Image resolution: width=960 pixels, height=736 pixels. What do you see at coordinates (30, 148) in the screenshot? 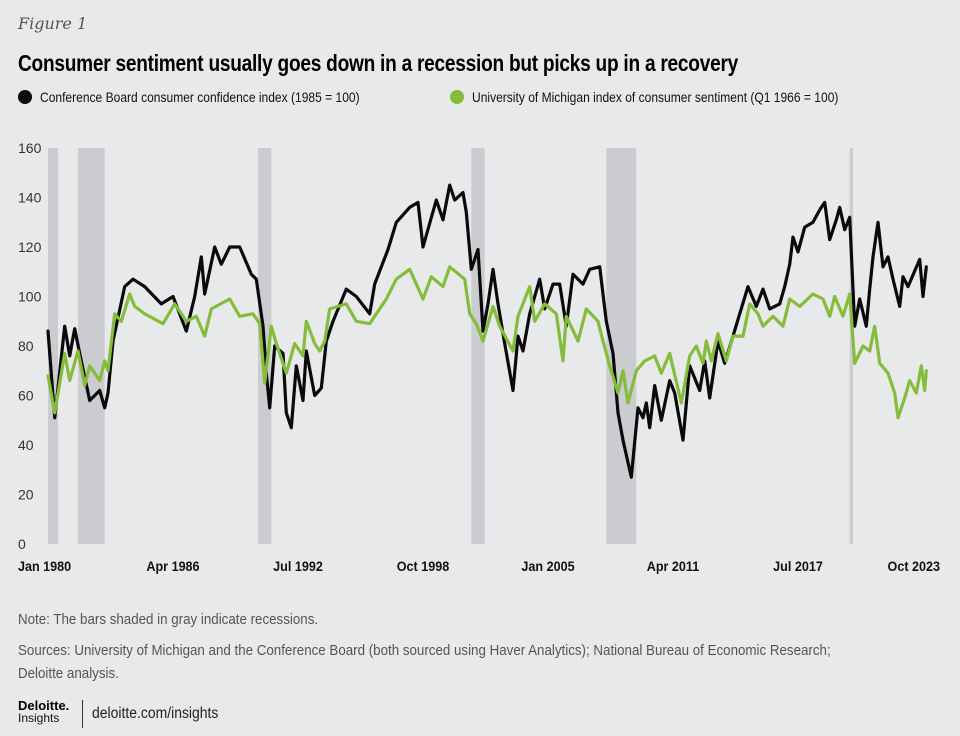
I see `y-tick-label: 160` at bounding box center [30, 148].